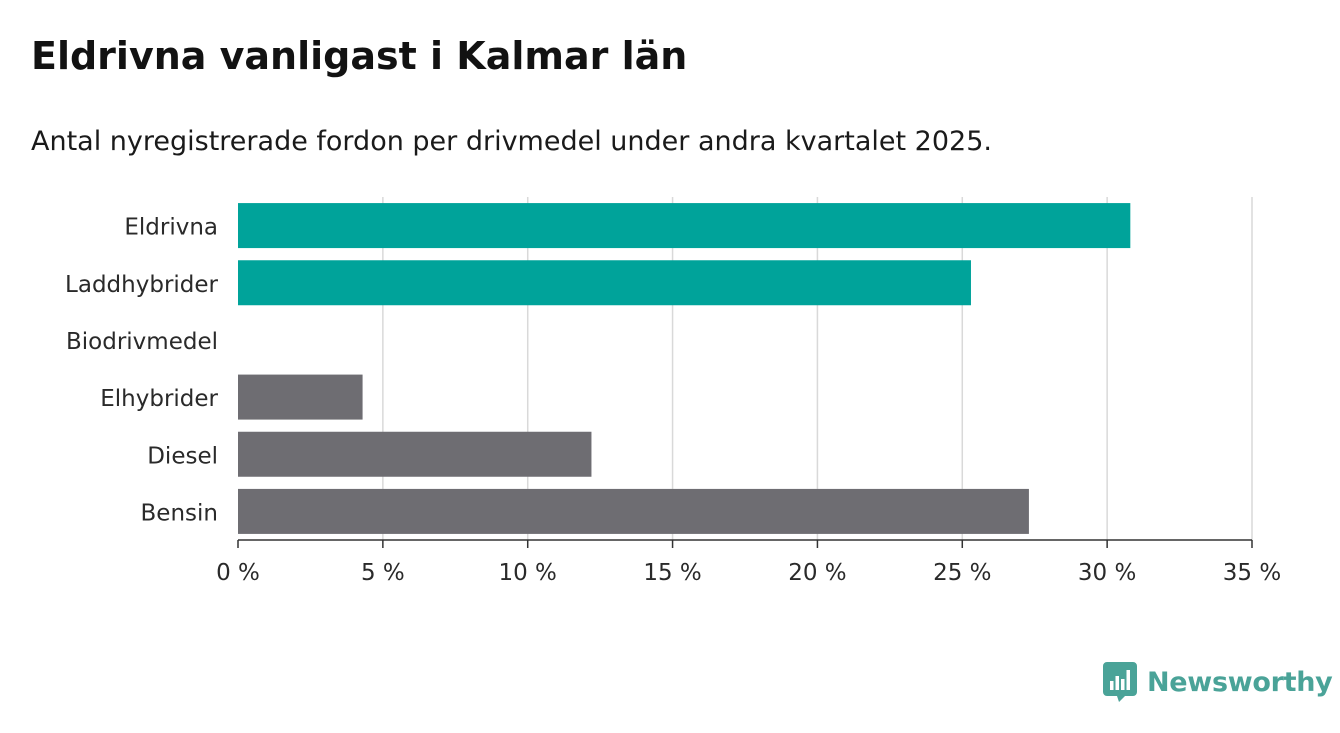 The image size is (1340, 733). I want to click on category-label: Elhybrider, so click(159, 399).